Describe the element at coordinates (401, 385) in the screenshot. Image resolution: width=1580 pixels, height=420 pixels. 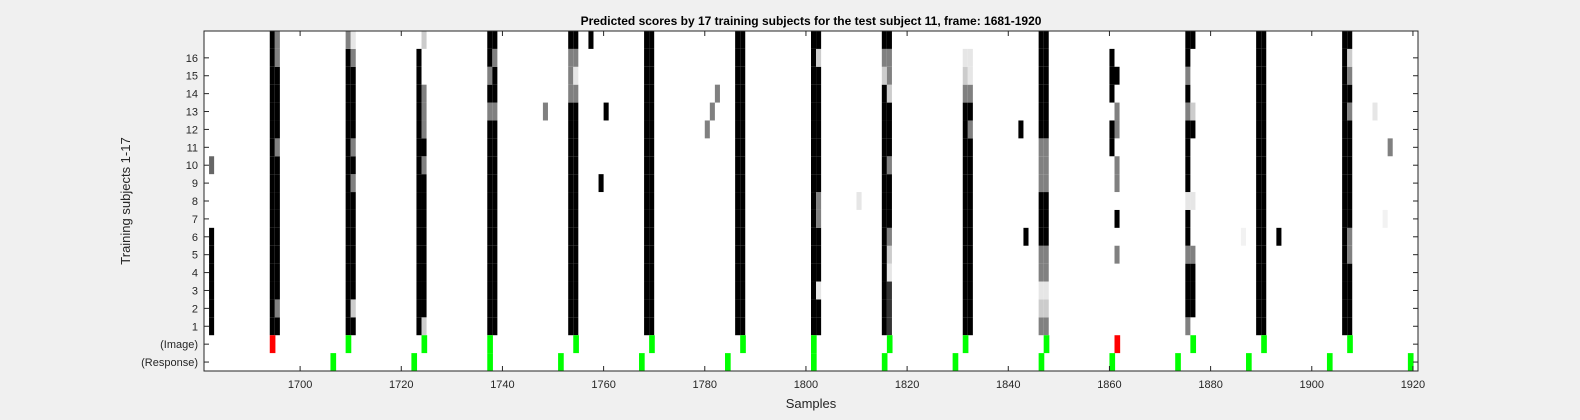
I see `x-tick-label: 1720` at that location.